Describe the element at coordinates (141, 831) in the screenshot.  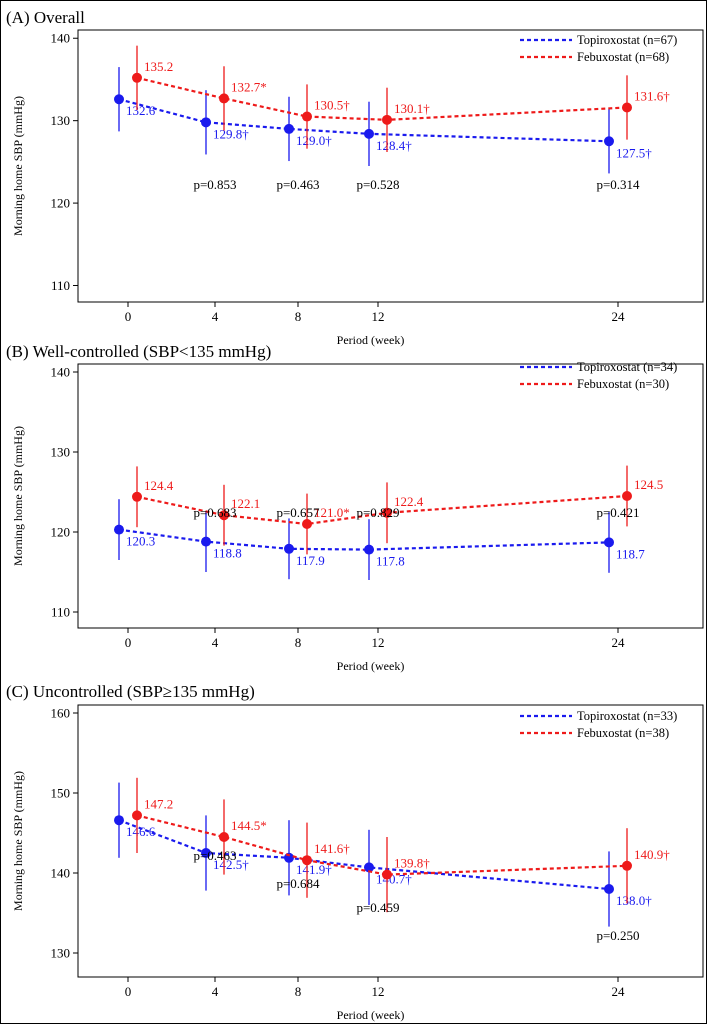
I see `topiroxostat-data-label: 146.6` at that location.